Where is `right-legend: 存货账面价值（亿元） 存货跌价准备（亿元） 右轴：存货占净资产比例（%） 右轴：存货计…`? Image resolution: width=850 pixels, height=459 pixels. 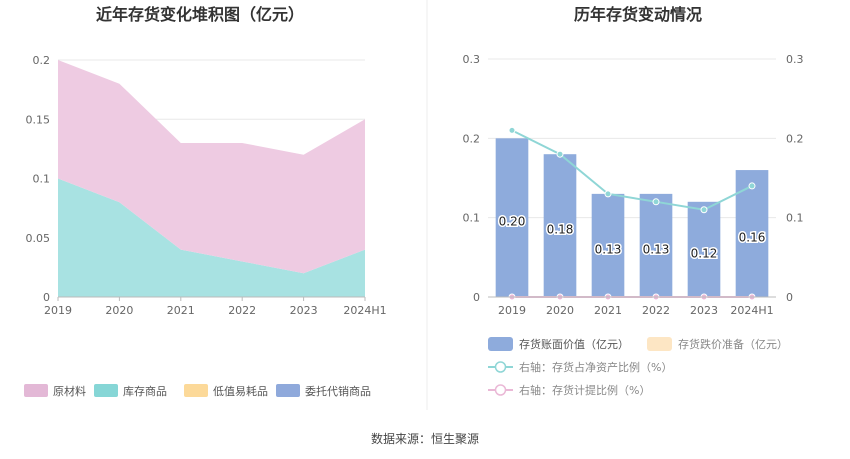
right-legend: 存货账面价值（亿元） 存货跌价准备（亿元） 右轴：存货占净资产比例（%） 右轴：存货计… is located at coordinates (638, 367).